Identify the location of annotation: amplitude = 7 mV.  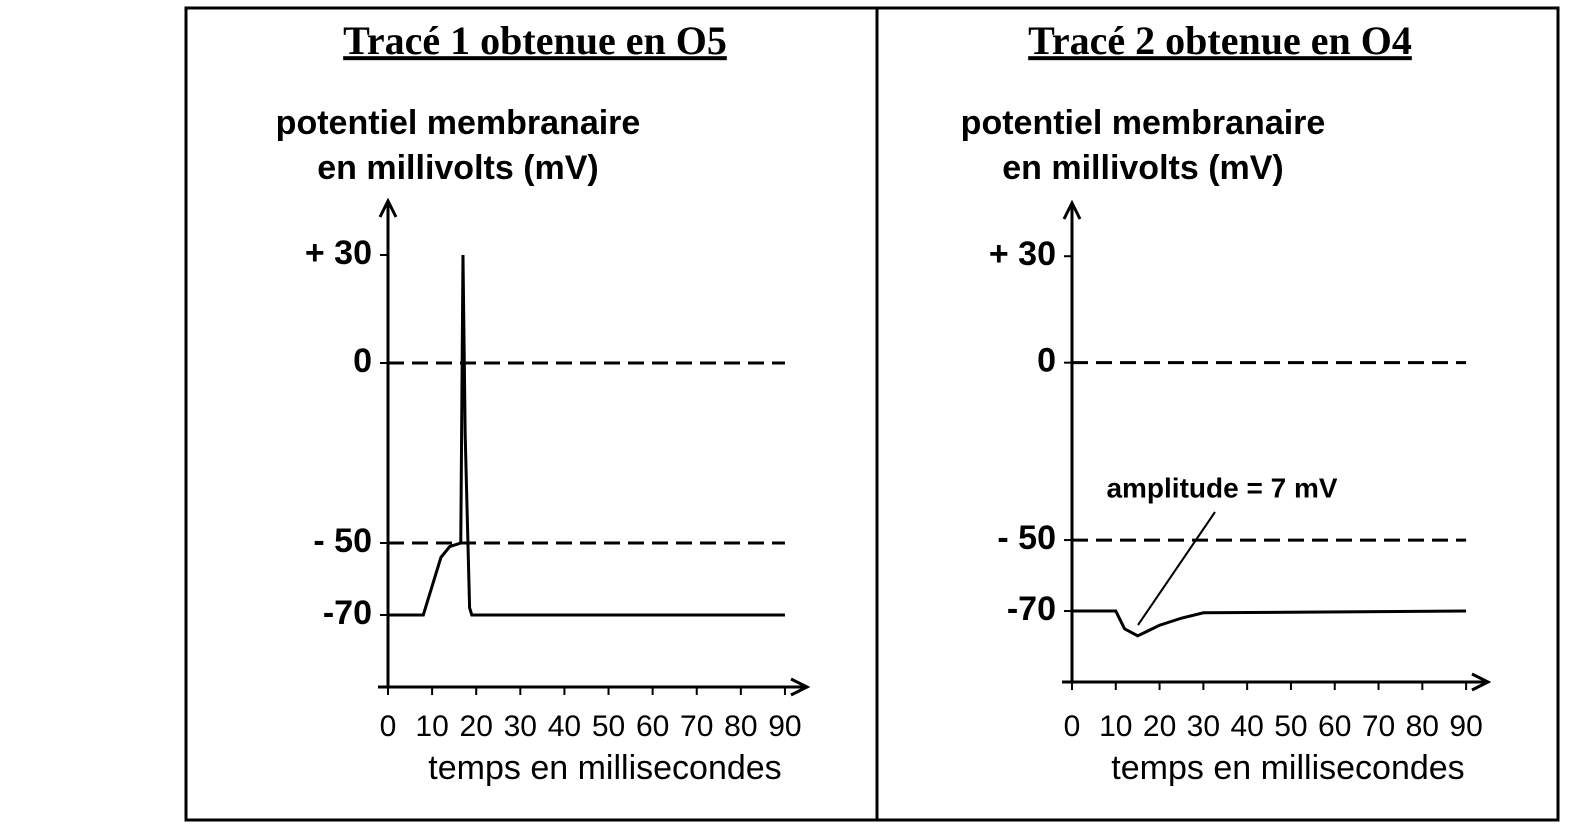
(1221, 487).